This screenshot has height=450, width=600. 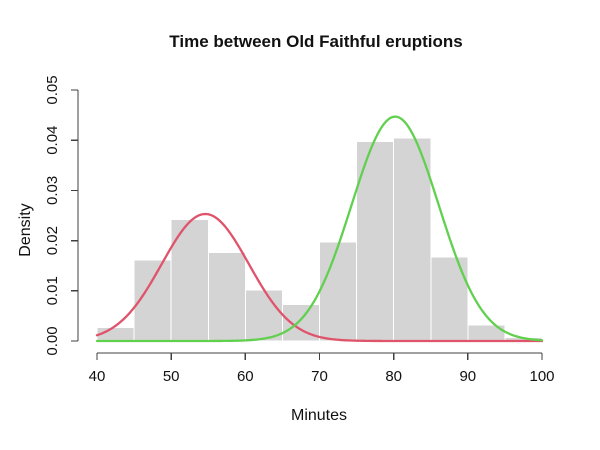 What do you see at coordinates (319, 415) in the screenshot?
I see `x-axis-label: Minutes` at bounding box center [319, 415].